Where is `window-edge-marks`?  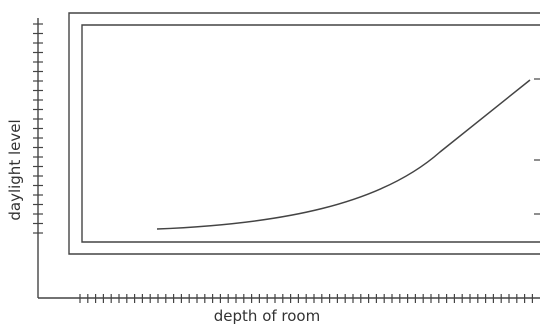
window-edge-marks is located at coordinates (537, 146).